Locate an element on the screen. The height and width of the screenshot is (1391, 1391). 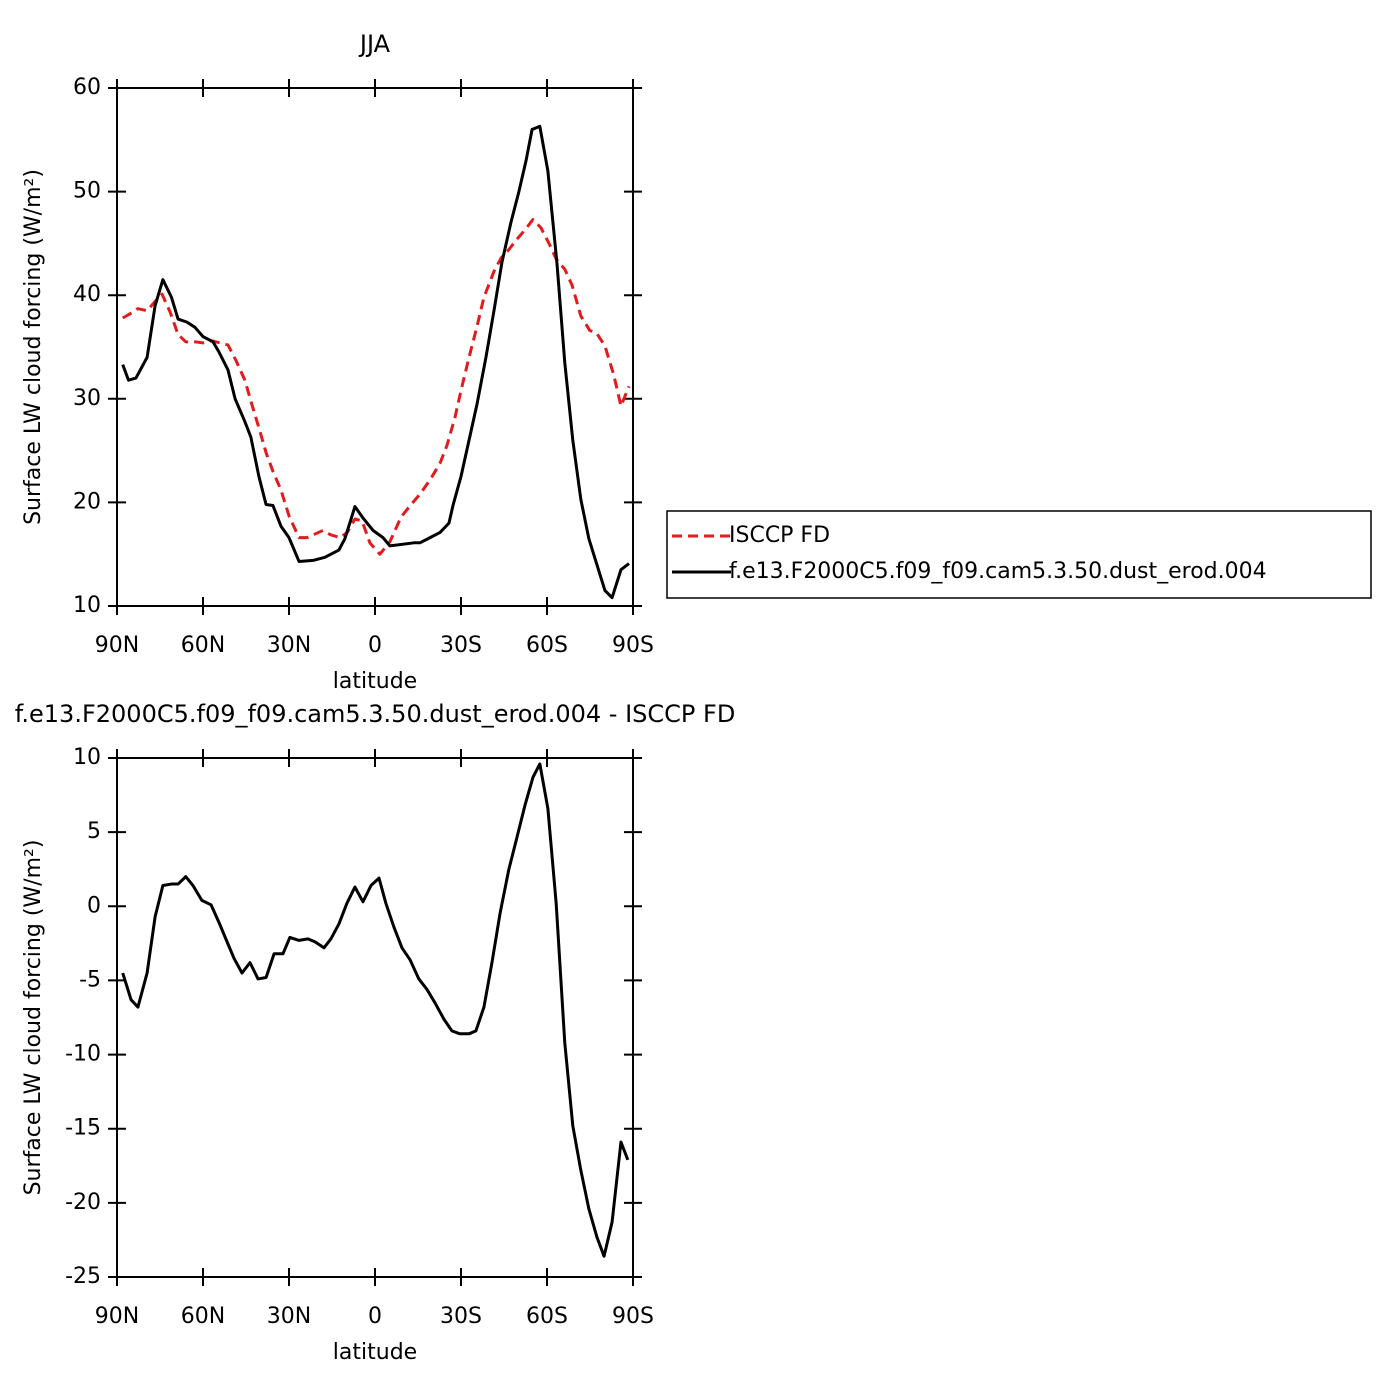
y-tick-label: -5 is located at coordinates (90, 979).